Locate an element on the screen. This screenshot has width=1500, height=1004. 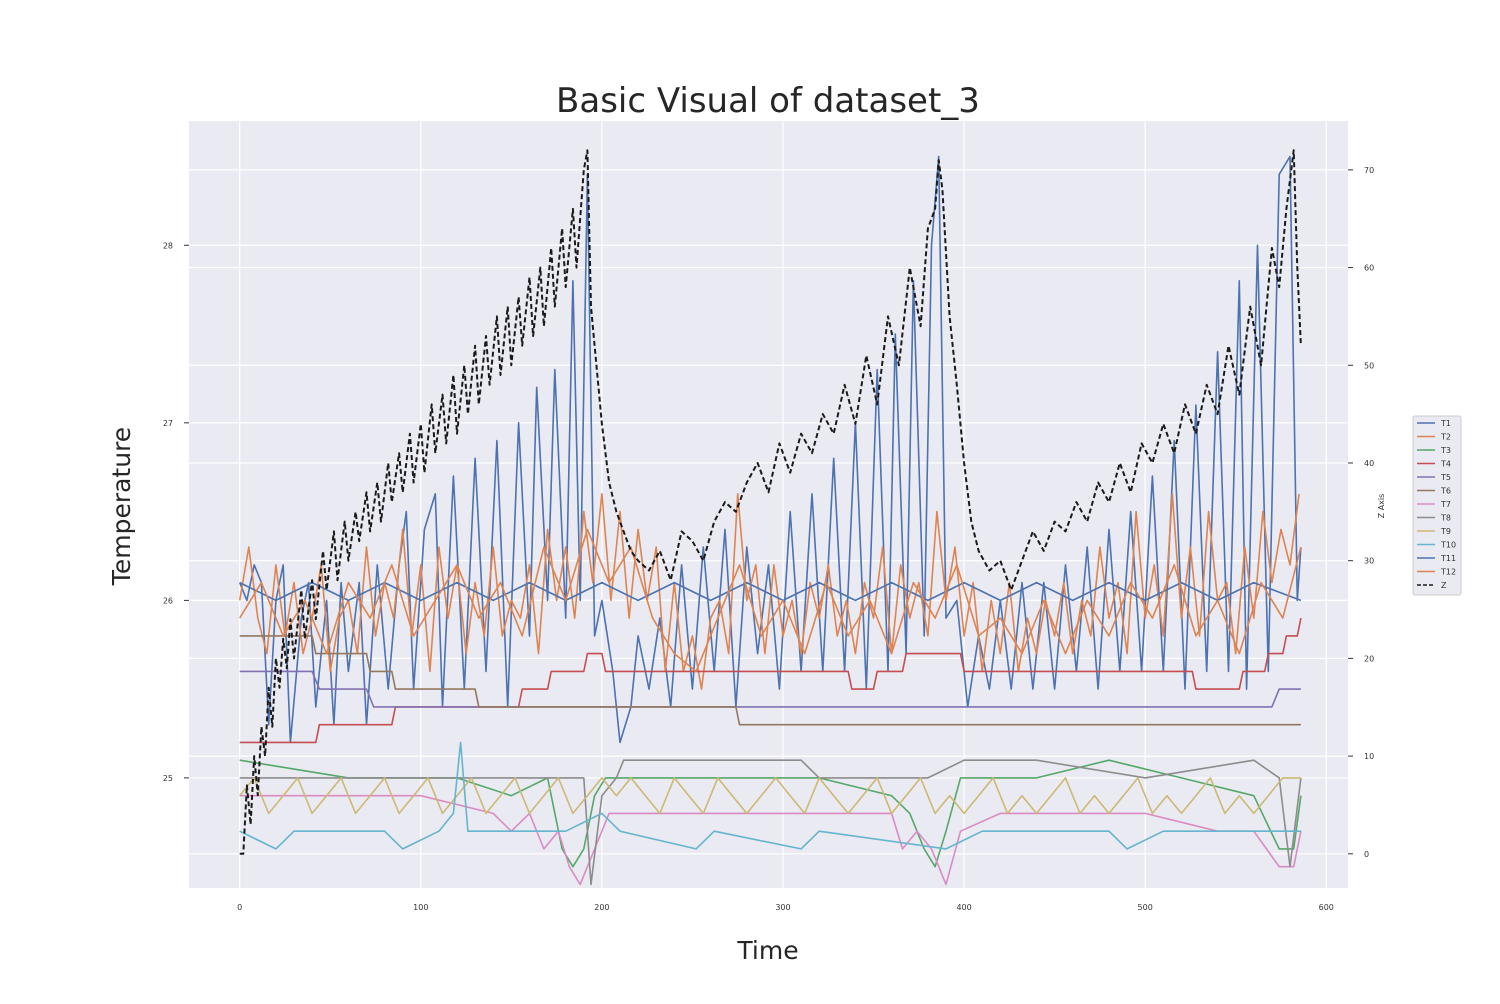
series-line-t2 is located at coordinates (769, 591).